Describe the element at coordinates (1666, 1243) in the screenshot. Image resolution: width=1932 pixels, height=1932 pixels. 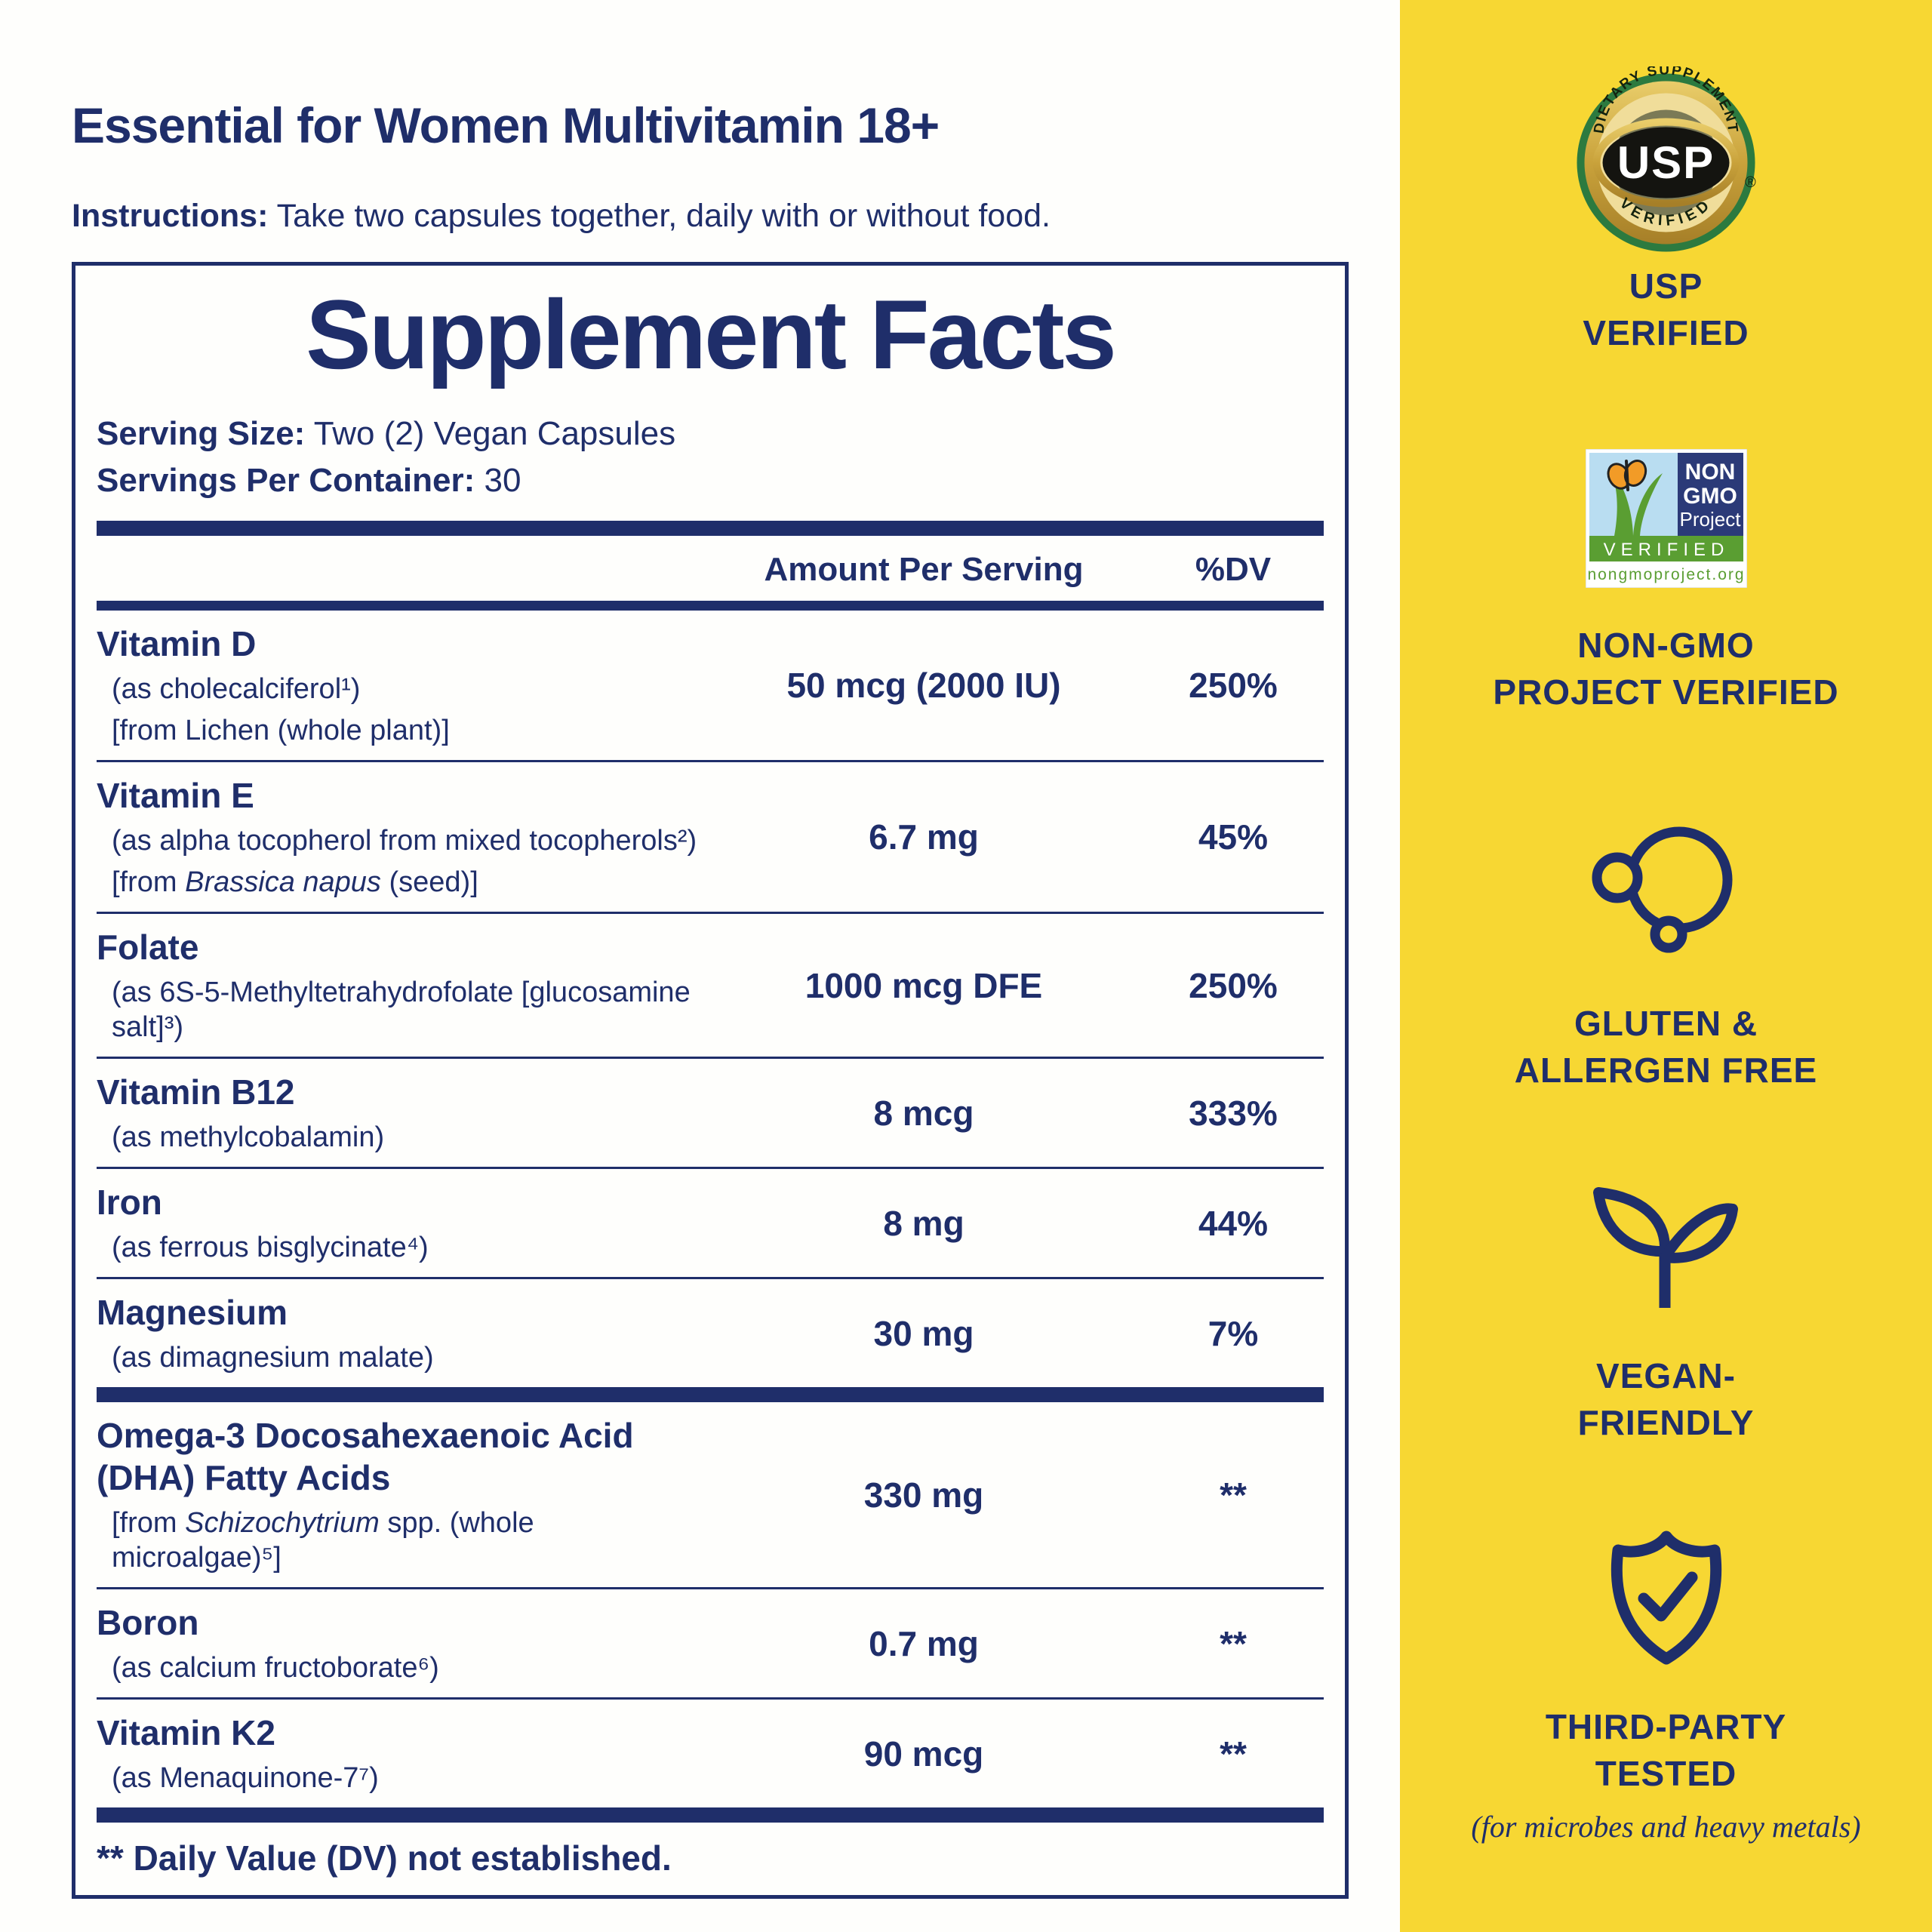
I see `vegan-sprout-icon` at that location.